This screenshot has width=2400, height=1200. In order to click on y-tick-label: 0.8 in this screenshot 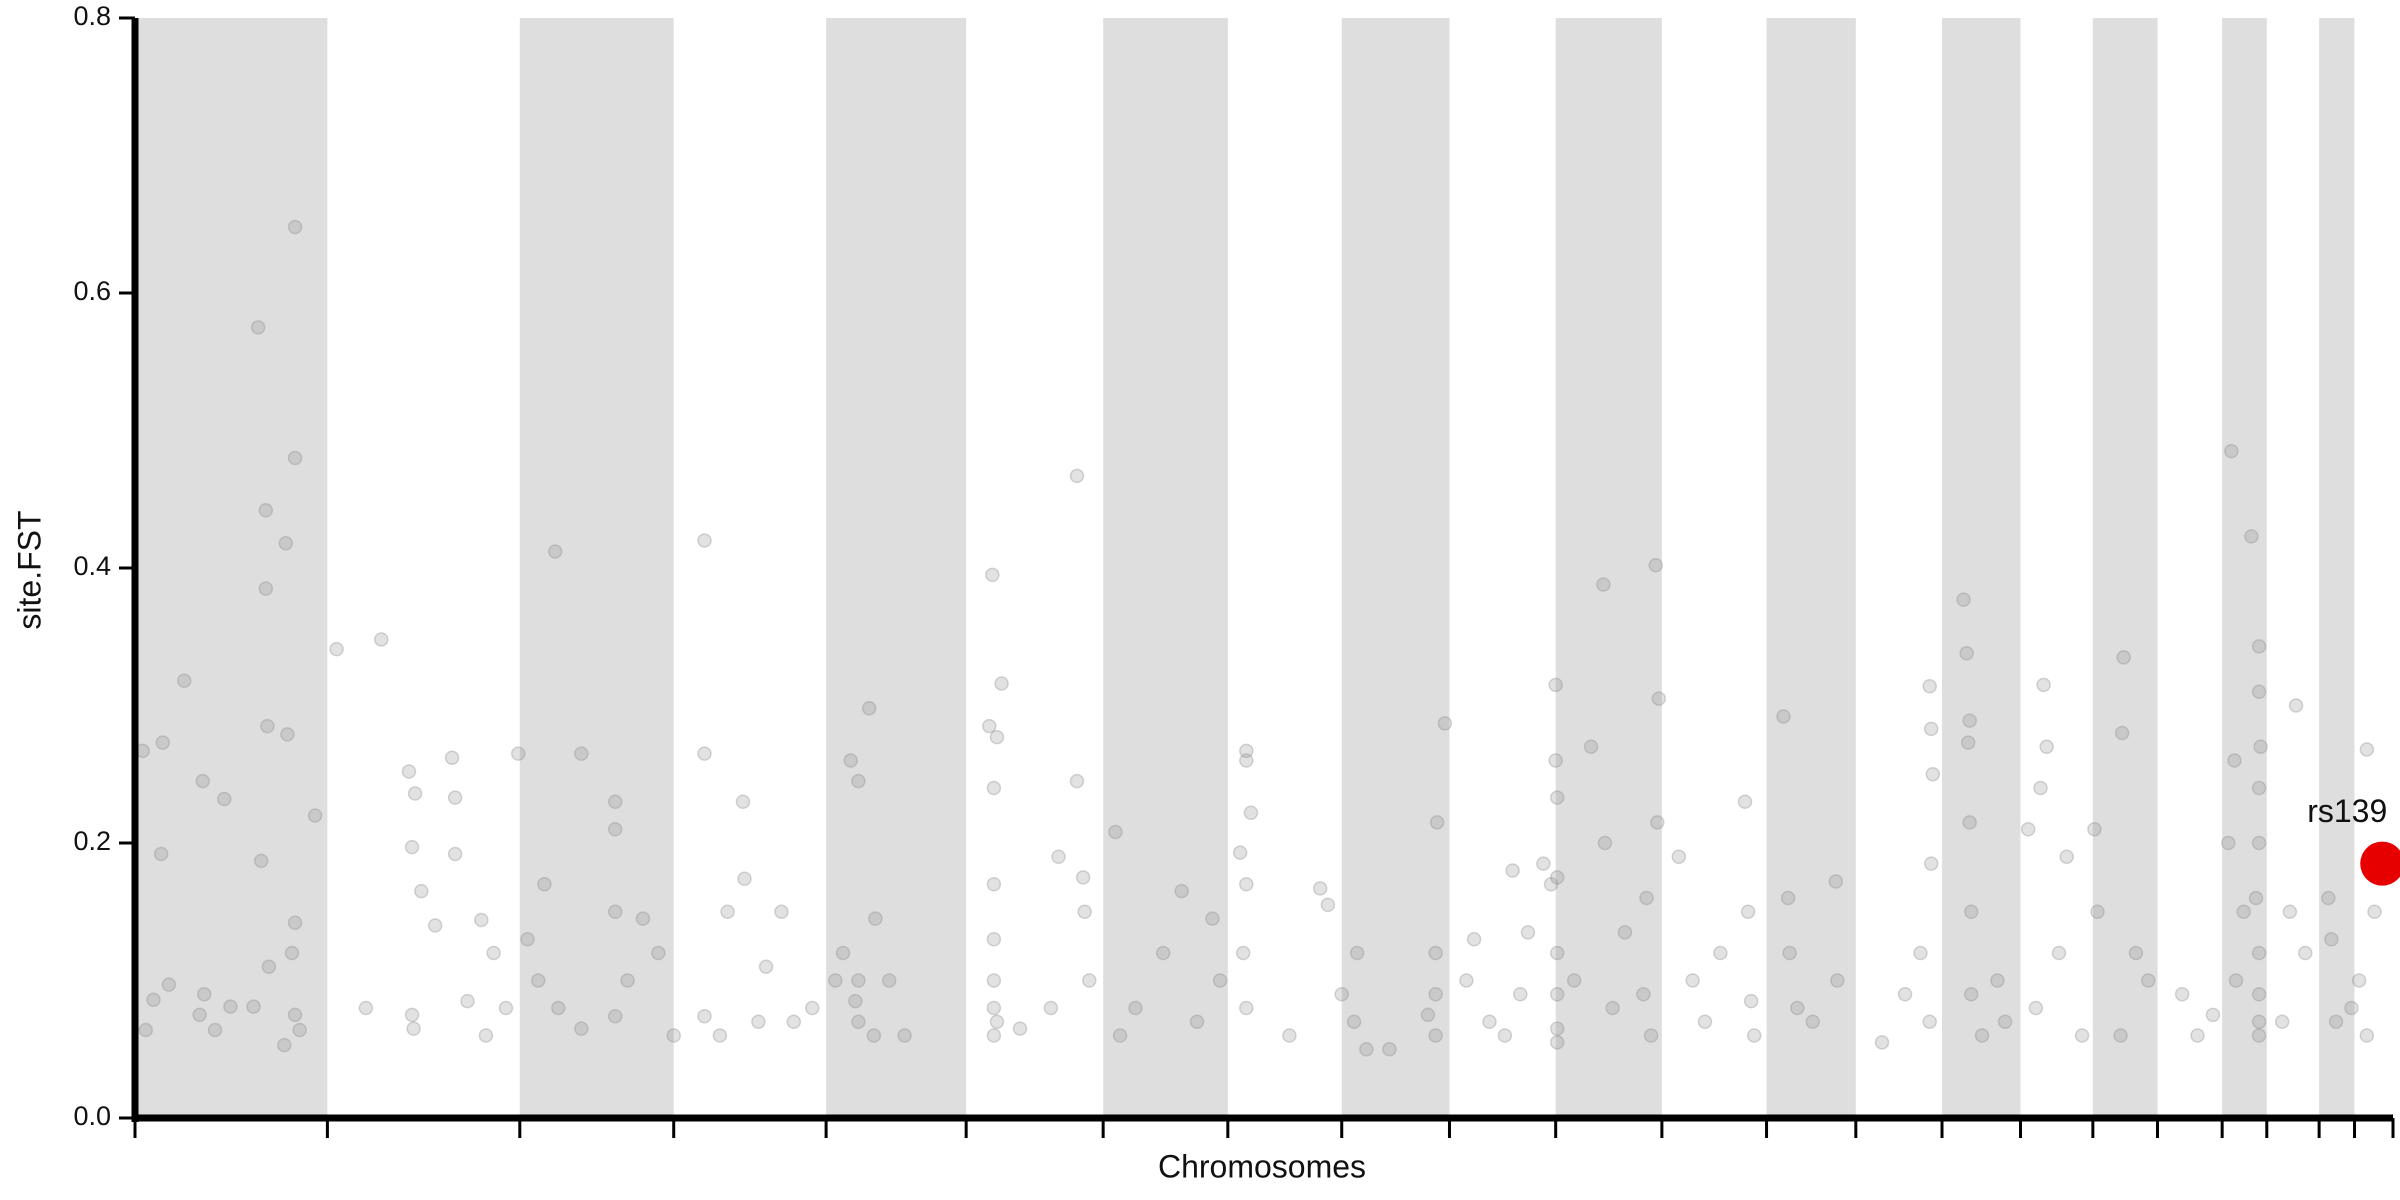, I will do `click(92, 16)`.